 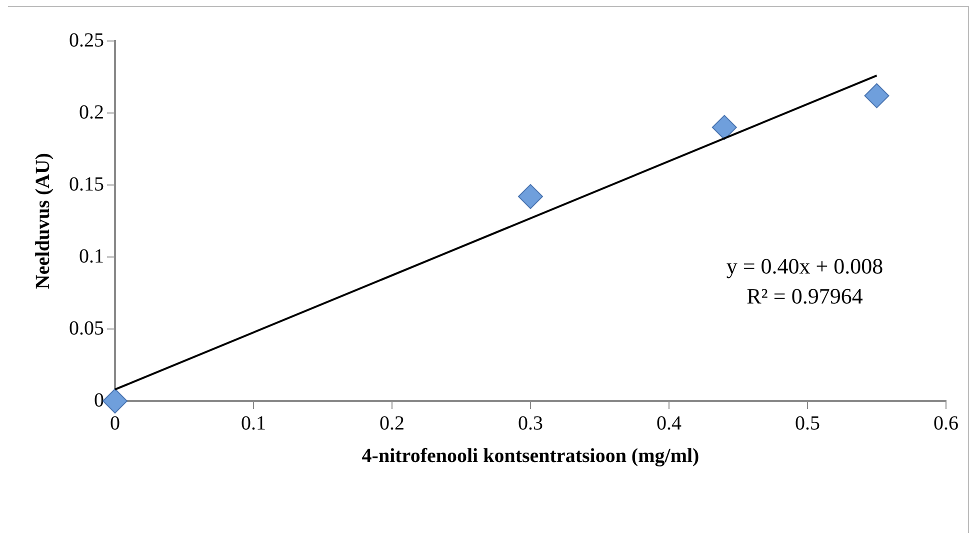 What do you see at coordinates (86, 328) in the screenshot?
I see `y-tick-label: 0.05` at bounding box center [86, 328].